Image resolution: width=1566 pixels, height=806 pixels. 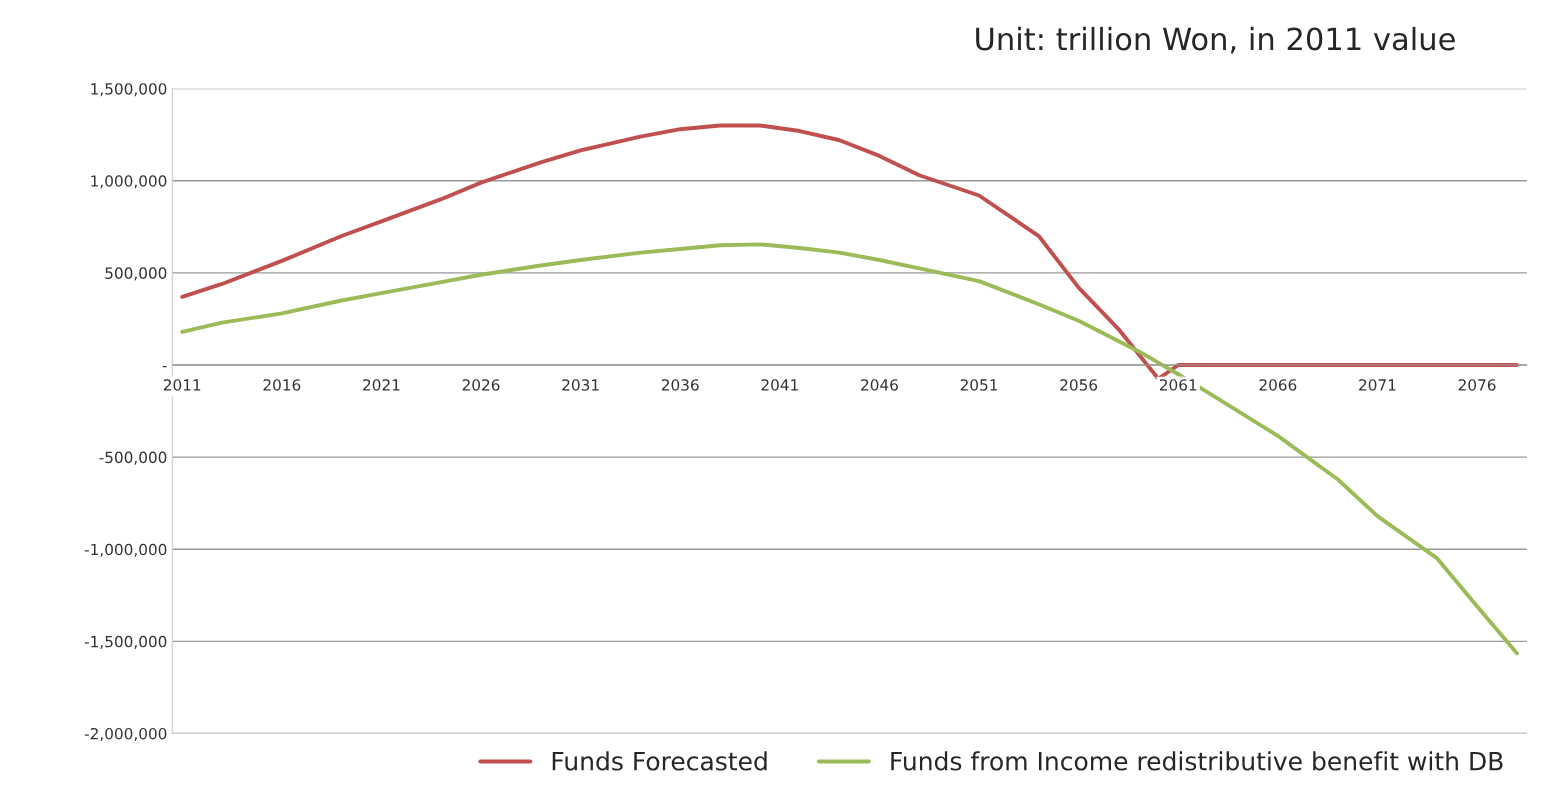 I want to click on x-tick-label: 2056, so click(x=1079, y=385).